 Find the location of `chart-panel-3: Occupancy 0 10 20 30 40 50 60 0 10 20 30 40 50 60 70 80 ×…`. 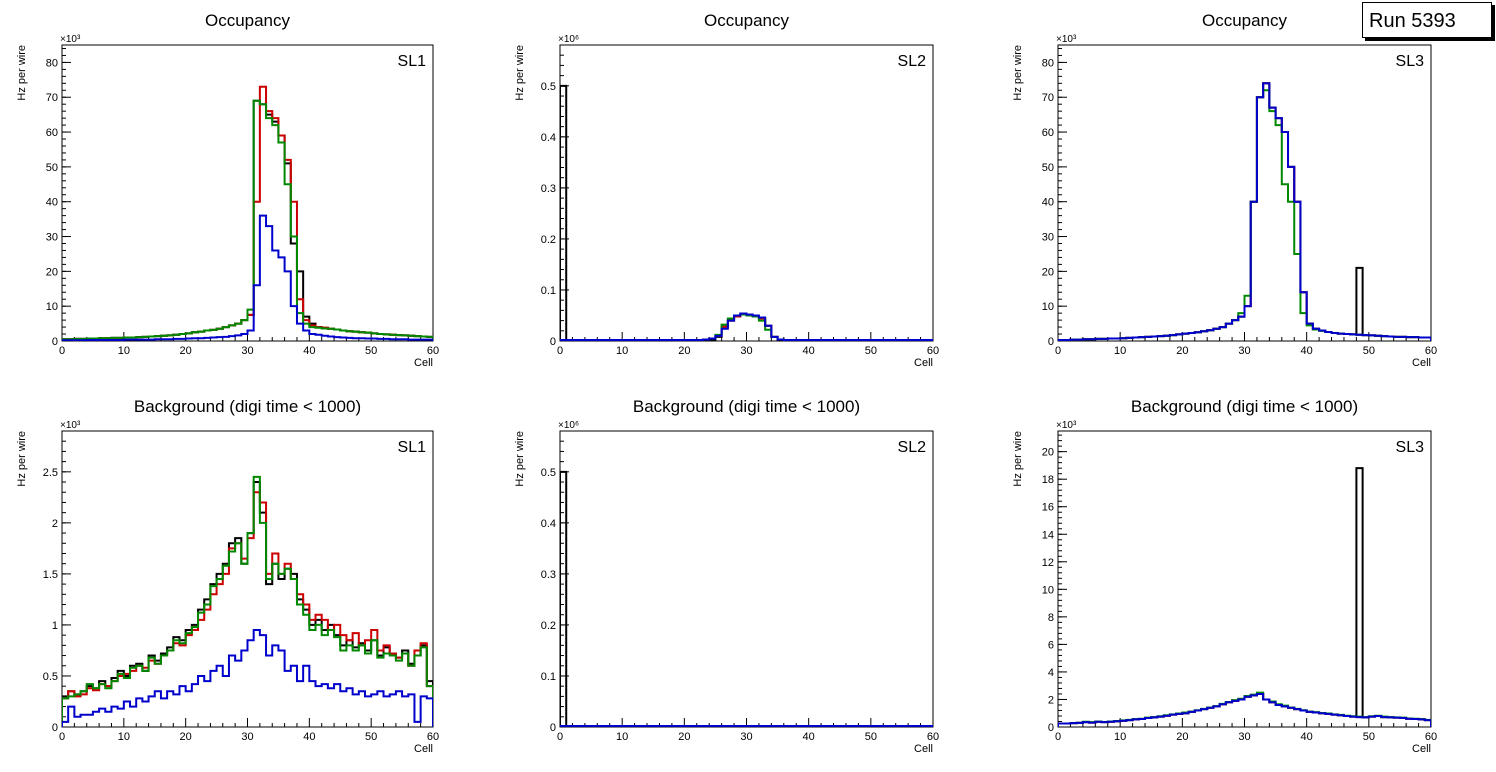

chart-panel-3: Occupancy 0 10 20 30 40 50 60 0 10 20 30 40 50 60 70 80 ×… is located at coordinates (1224, 190).